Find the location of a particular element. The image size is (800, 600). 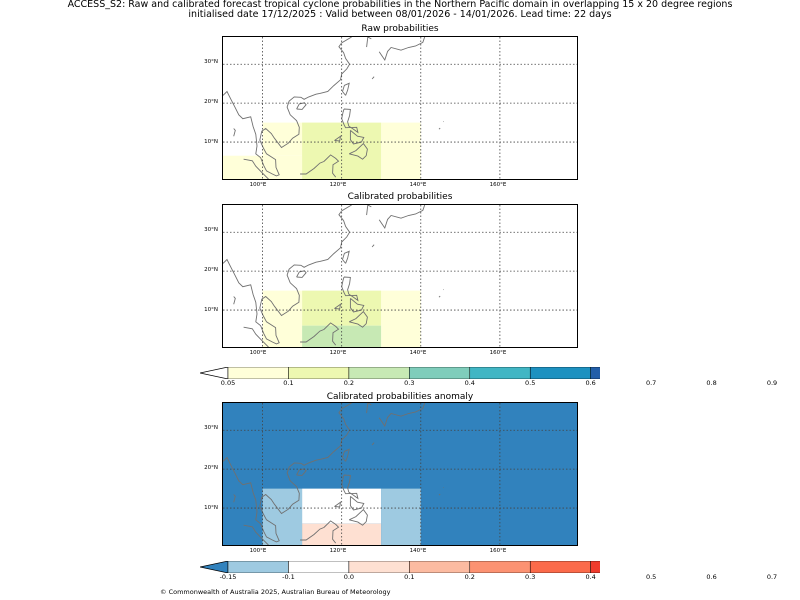

colorbar-tick-label: -0.15 is located at coordinates (228, 577).